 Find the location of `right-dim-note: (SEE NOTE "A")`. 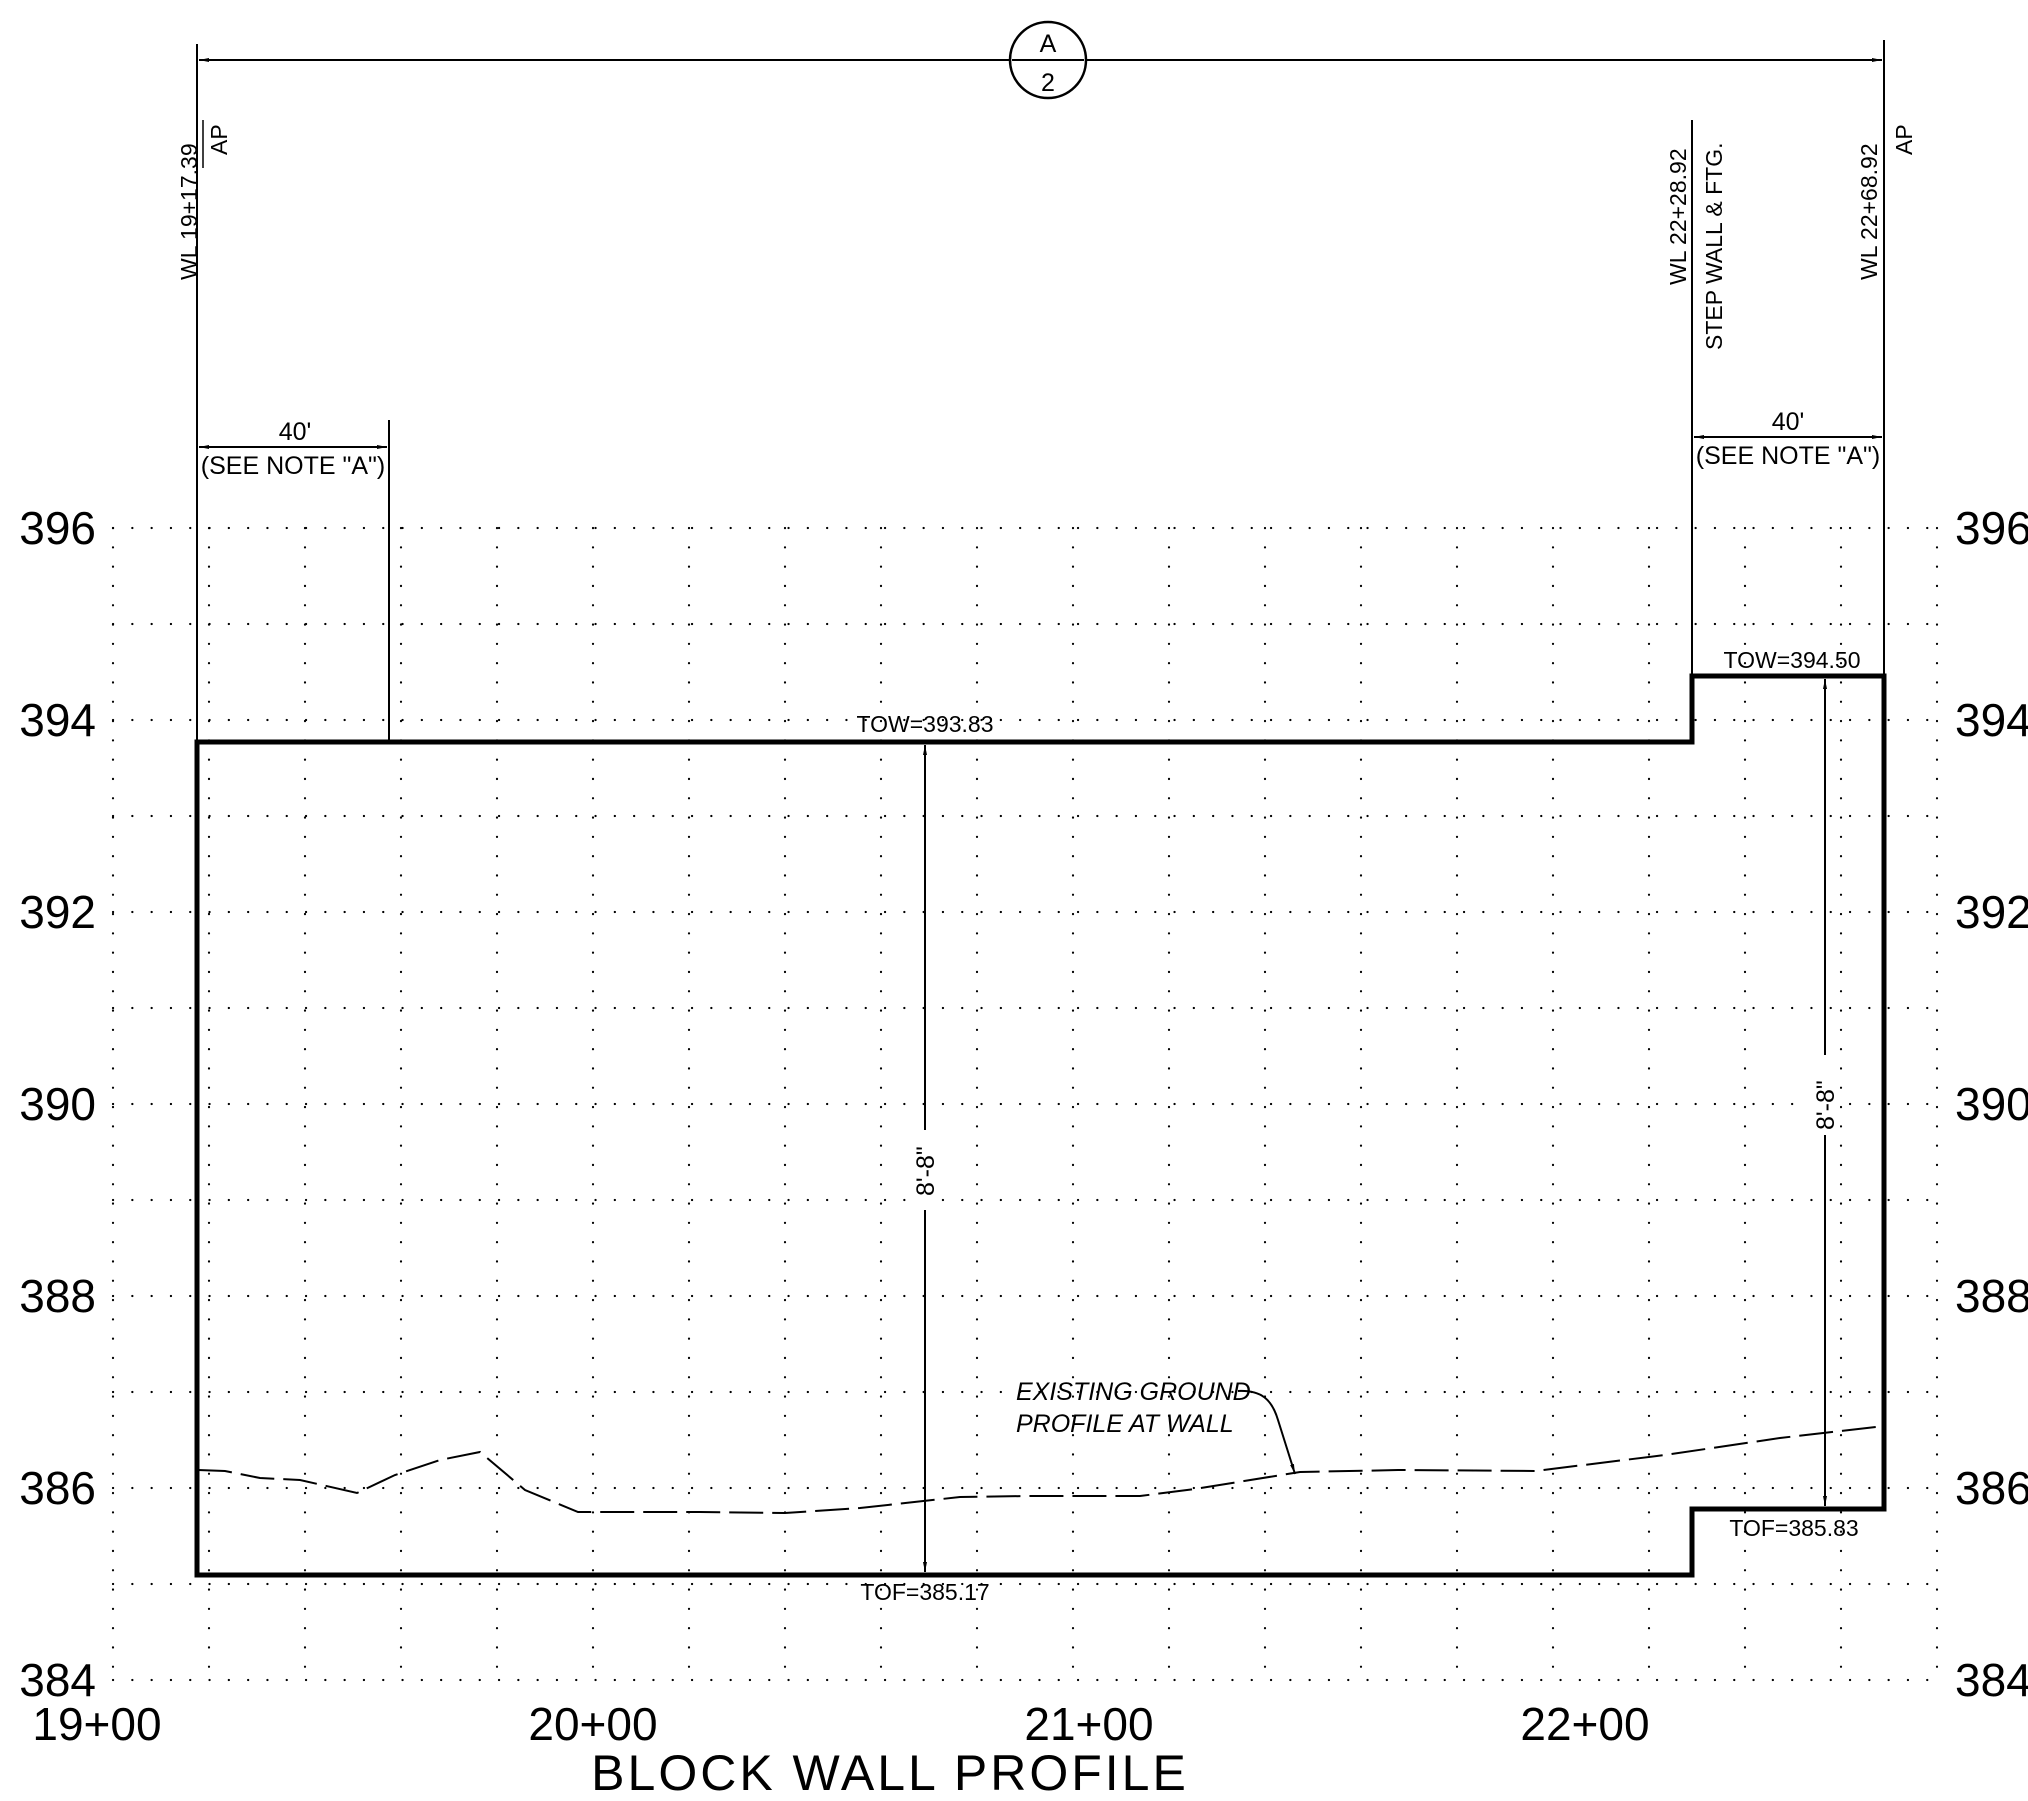

right-dim-note: (SEE NOTE "A") is located at coordinates (1788, 456).